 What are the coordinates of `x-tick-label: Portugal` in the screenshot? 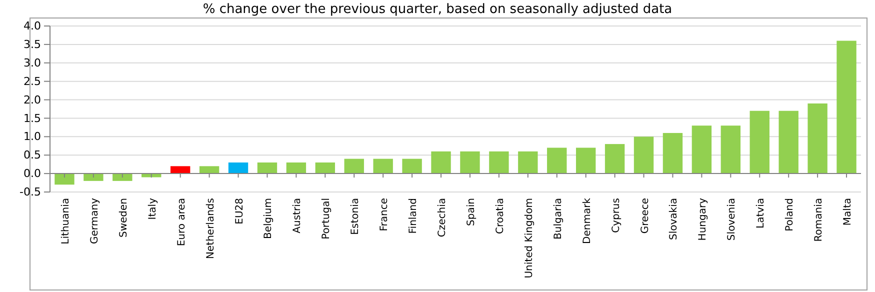 It's located at (326, 219).